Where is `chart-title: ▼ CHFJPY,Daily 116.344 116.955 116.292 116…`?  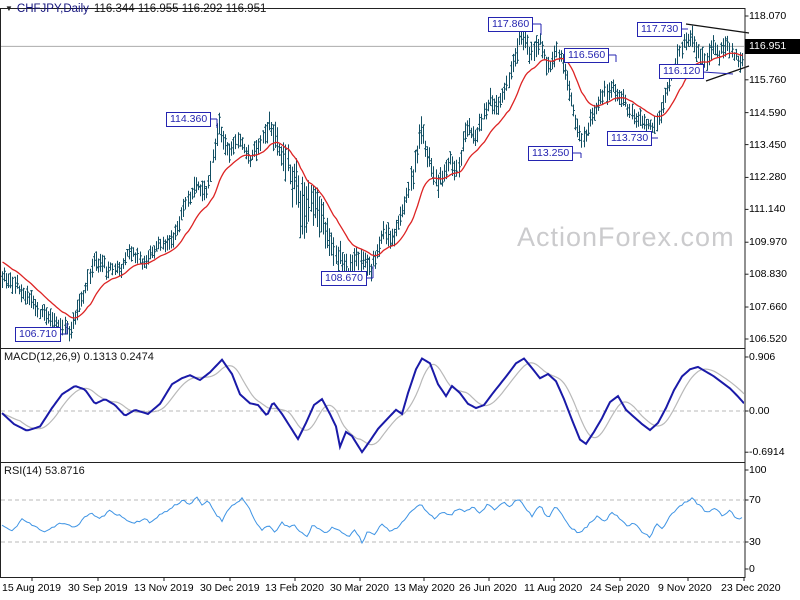
chart-title: ▼ CHFJPY,Daily 116.344 116.955 116.292 116… is located at coordinates (135, 9).